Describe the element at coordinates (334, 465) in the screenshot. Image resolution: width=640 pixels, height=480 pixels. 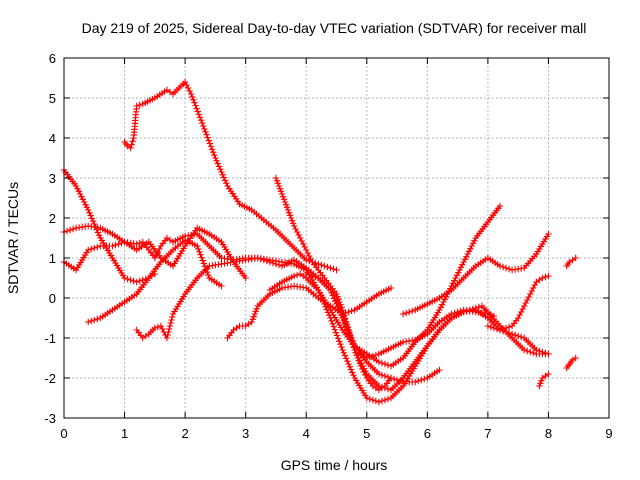
I see `x-axis-label: GPS time / hours` at that location.